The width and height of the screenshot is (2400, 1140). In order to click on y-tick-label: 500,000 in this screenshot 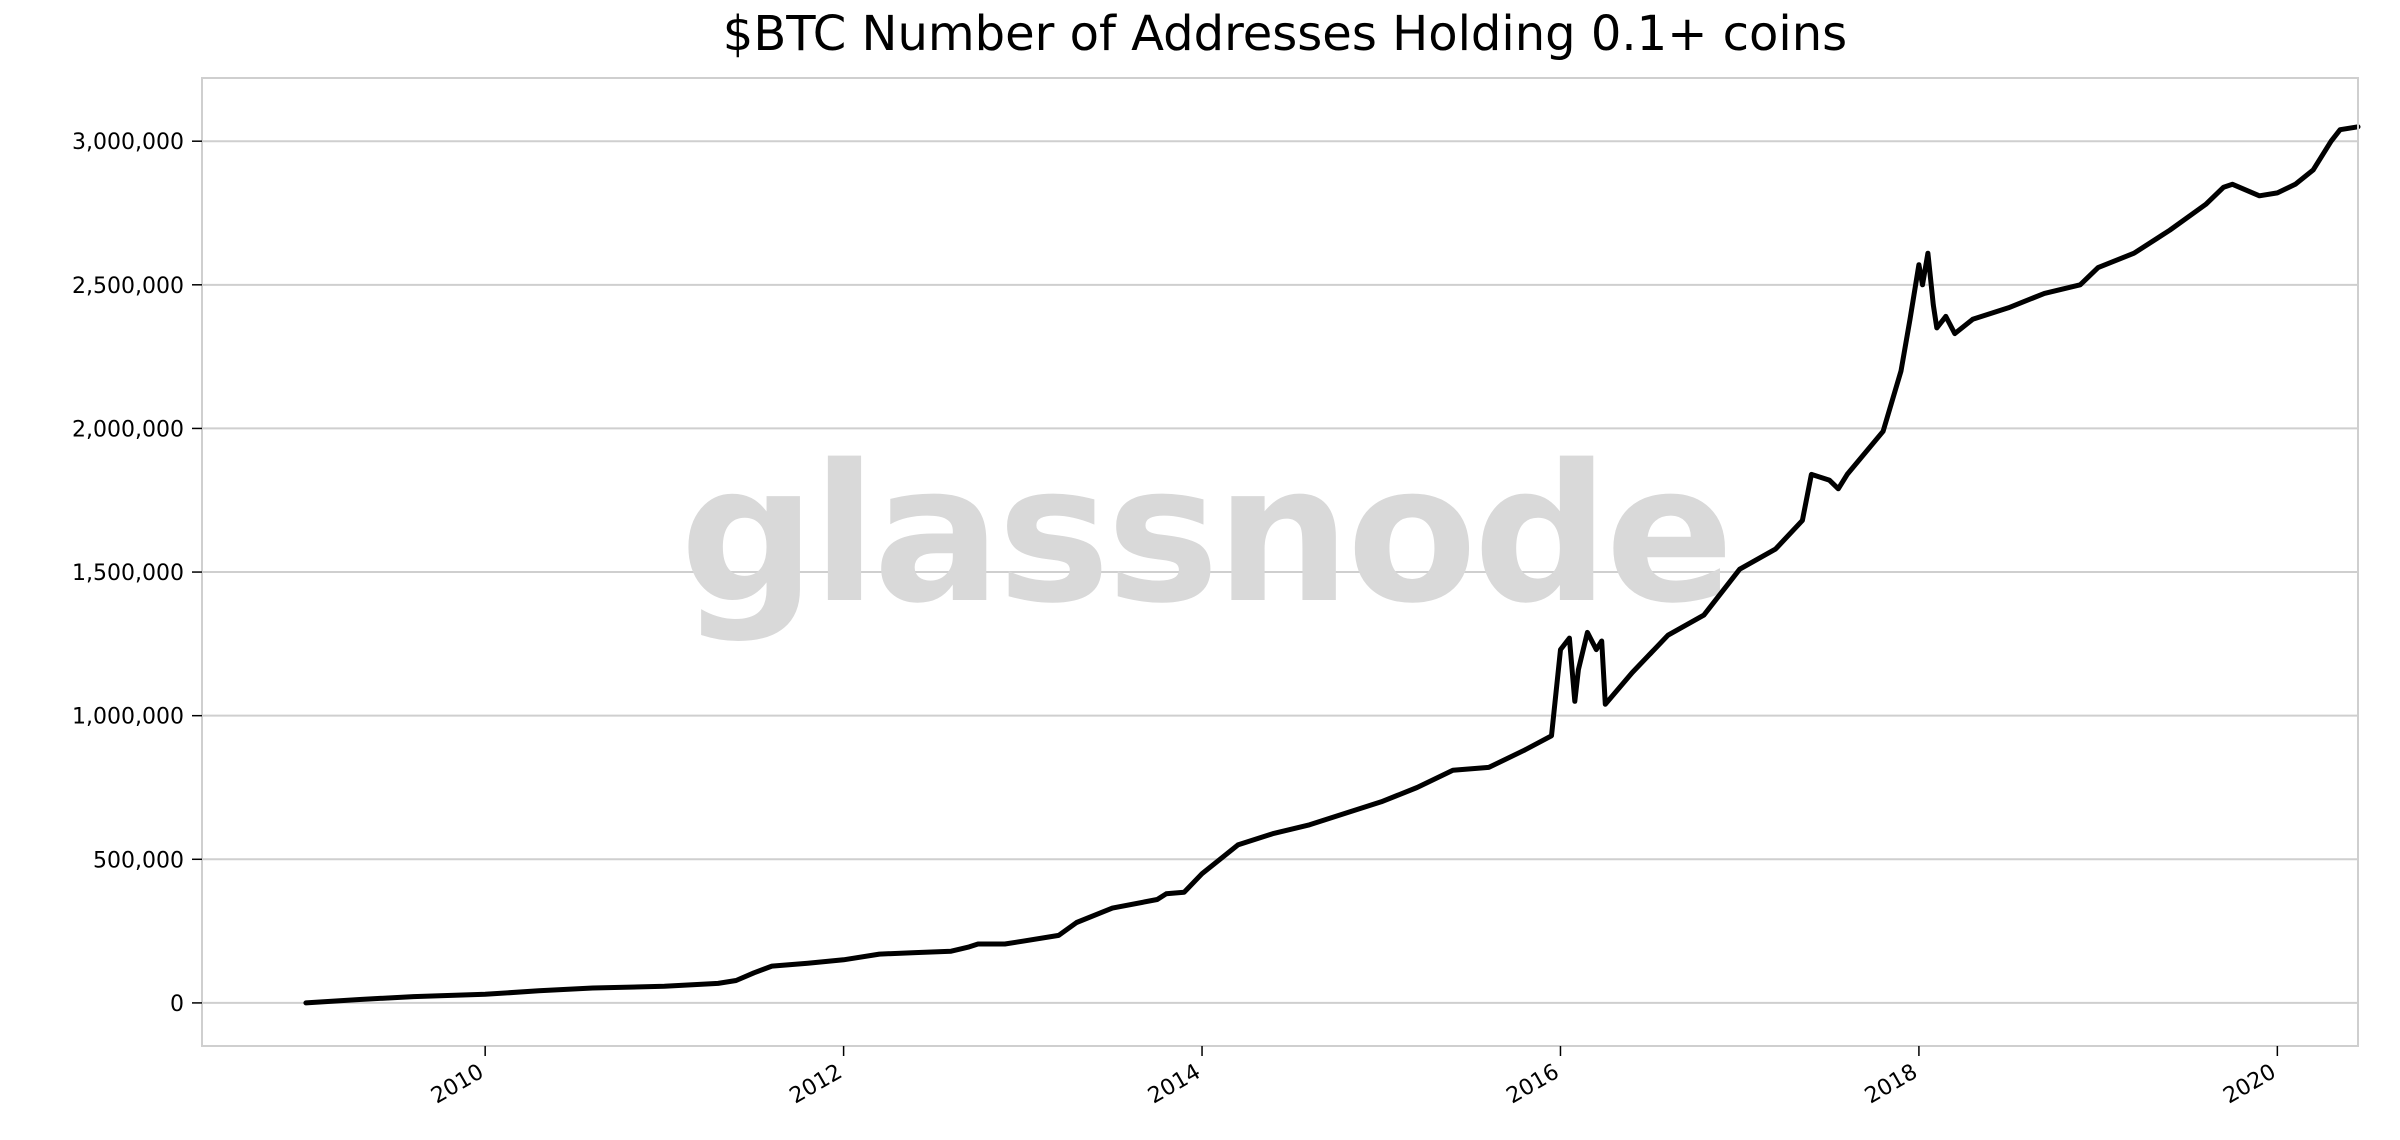, I will do `click(138, 860)`.